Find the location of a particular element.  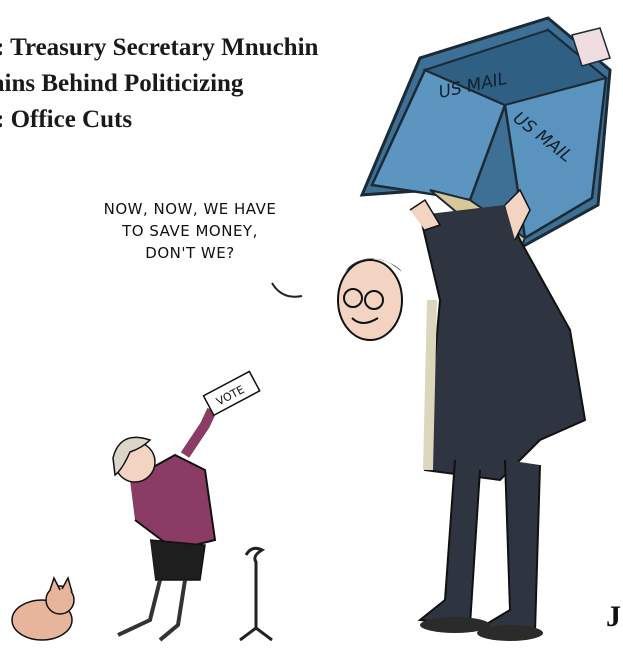

headline-line-1: : Treasury Secretary Mnuchin is located at coordinates (159, 47).